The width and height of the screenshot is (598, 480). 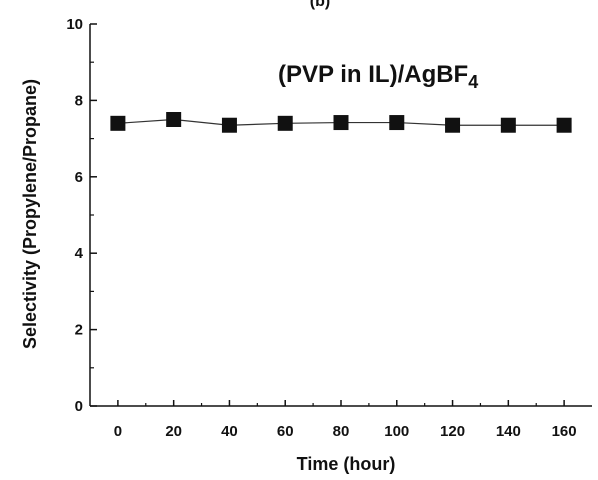 What do you see at coordinates (373, 74) in the screenshot?
I see `annotation-main: (PVP in IL)/AgBF` at bounding box center [373, 74].